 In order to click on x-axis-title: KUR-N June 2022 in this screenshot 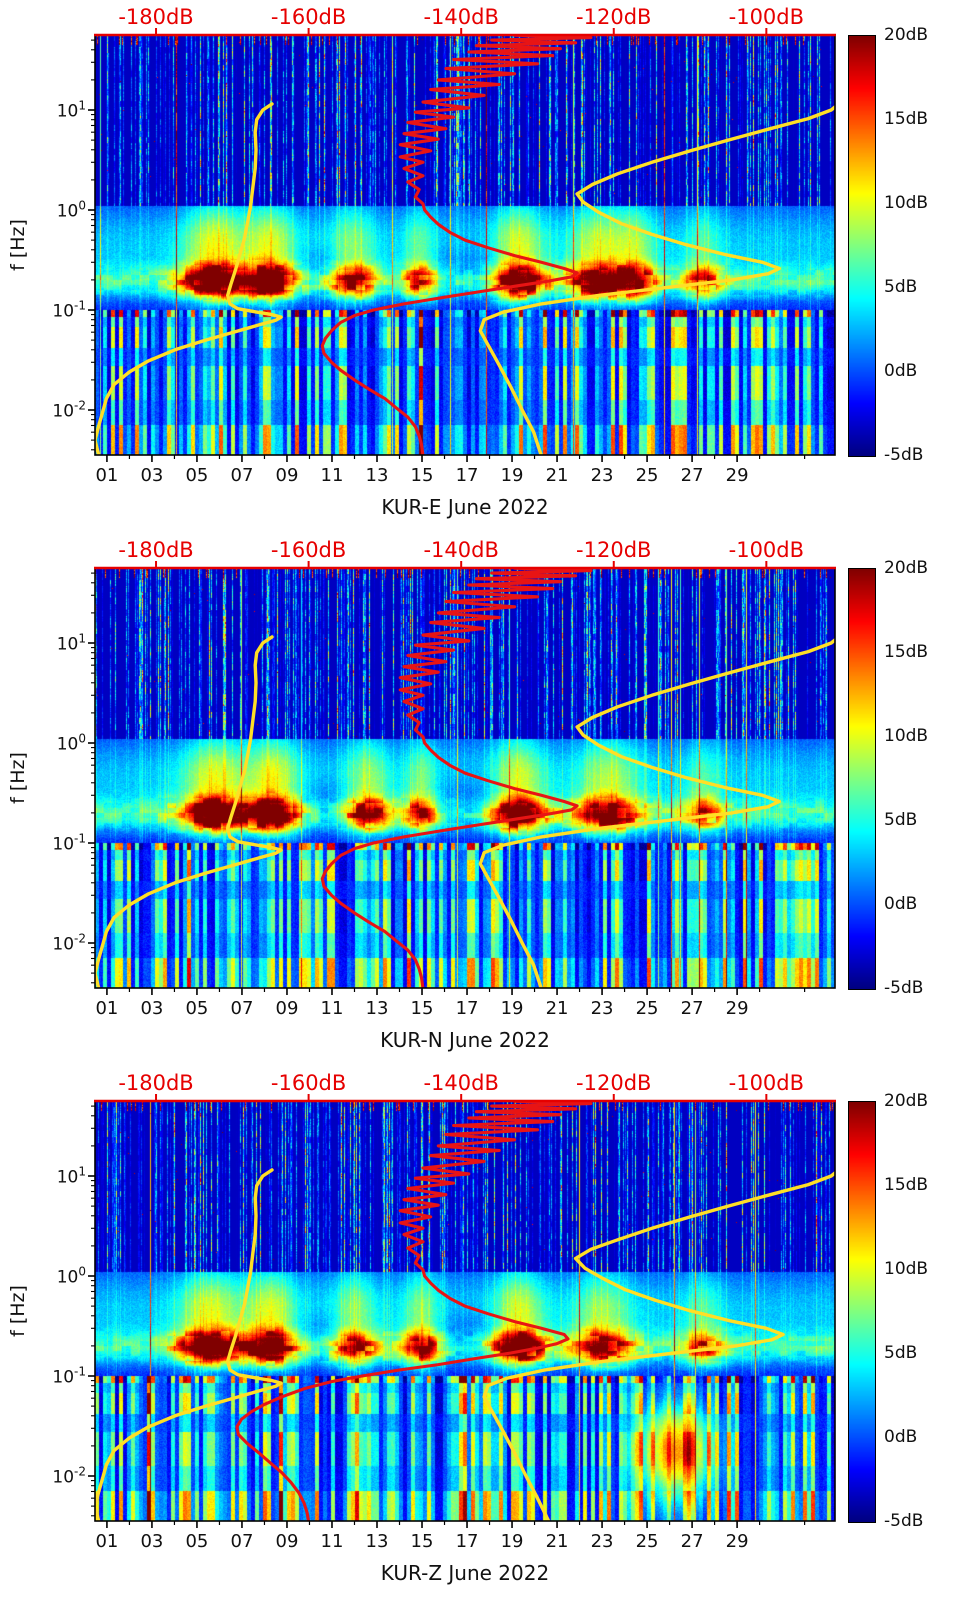, I will do `click(465, 1040)`.